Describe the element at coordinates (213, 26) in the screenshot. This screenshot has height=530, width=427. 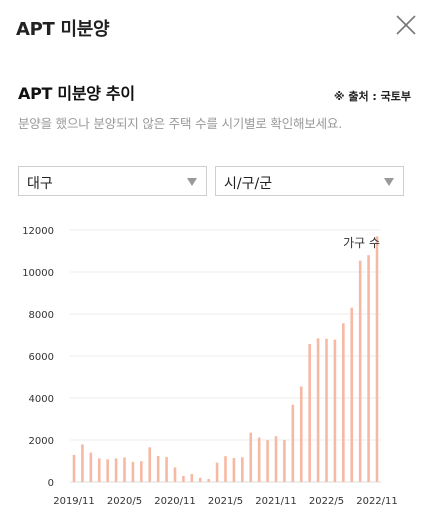
I see `modal-header: APT 미분양` at that location.